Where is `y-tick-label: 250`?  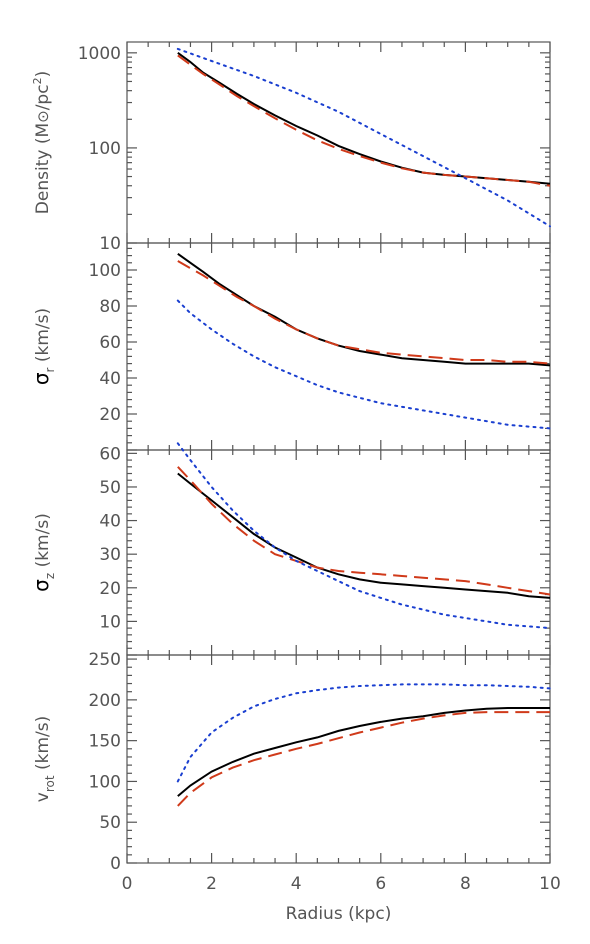
y-tick-label: 250 is located at coordinates (105, 660).